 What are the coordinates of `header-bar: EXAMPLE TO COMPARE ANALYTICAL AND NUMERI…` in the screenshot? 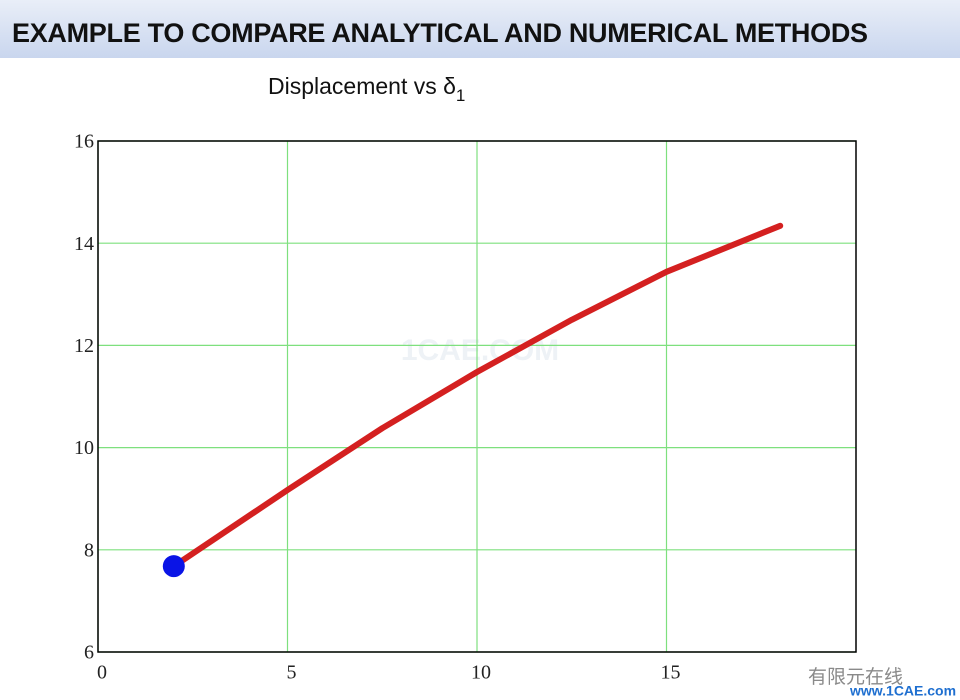 It's located at (480, 29).